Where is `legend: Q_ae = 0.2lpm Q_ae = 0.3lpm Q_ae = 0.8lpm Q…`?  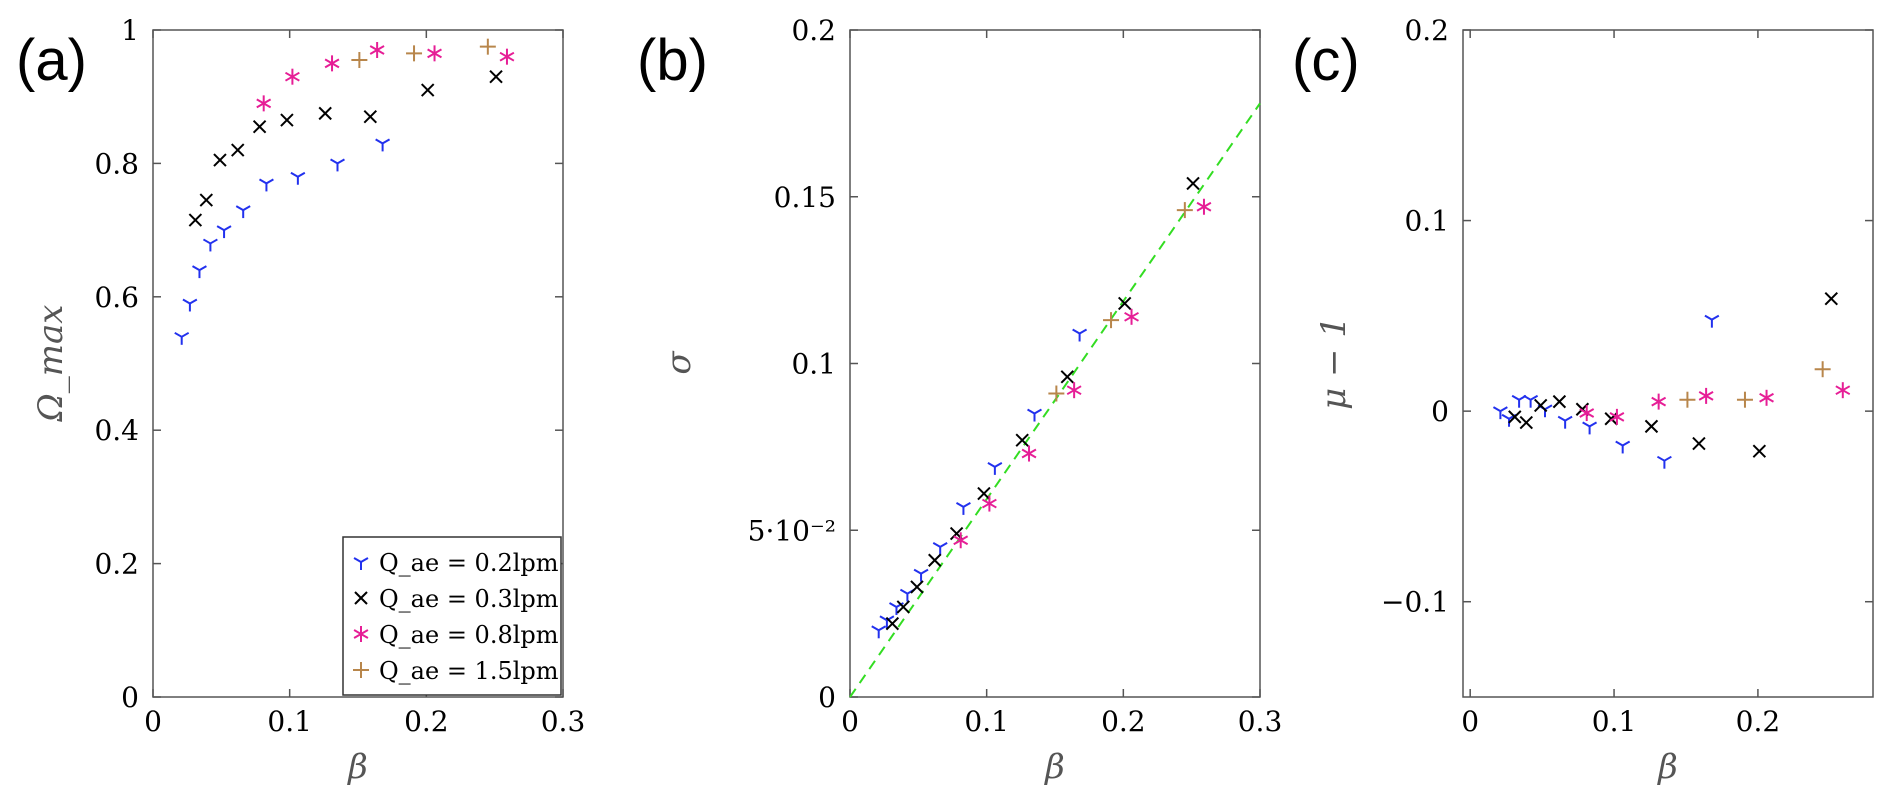
legend: Q_ae = 0.2lpm Q_ae = 0.3lpm Q_ae = 0.8lpm Q… is located at coordinates (452, 616).